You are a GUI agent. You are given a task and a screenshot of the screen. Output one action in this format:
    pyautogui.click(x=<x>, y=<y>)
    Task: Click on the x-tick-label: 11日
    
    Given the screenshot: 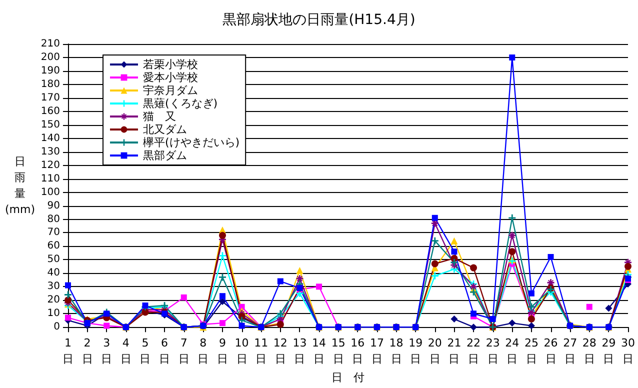 What is the action you would take?
    pyautogui.click(x=261, y=351)
    